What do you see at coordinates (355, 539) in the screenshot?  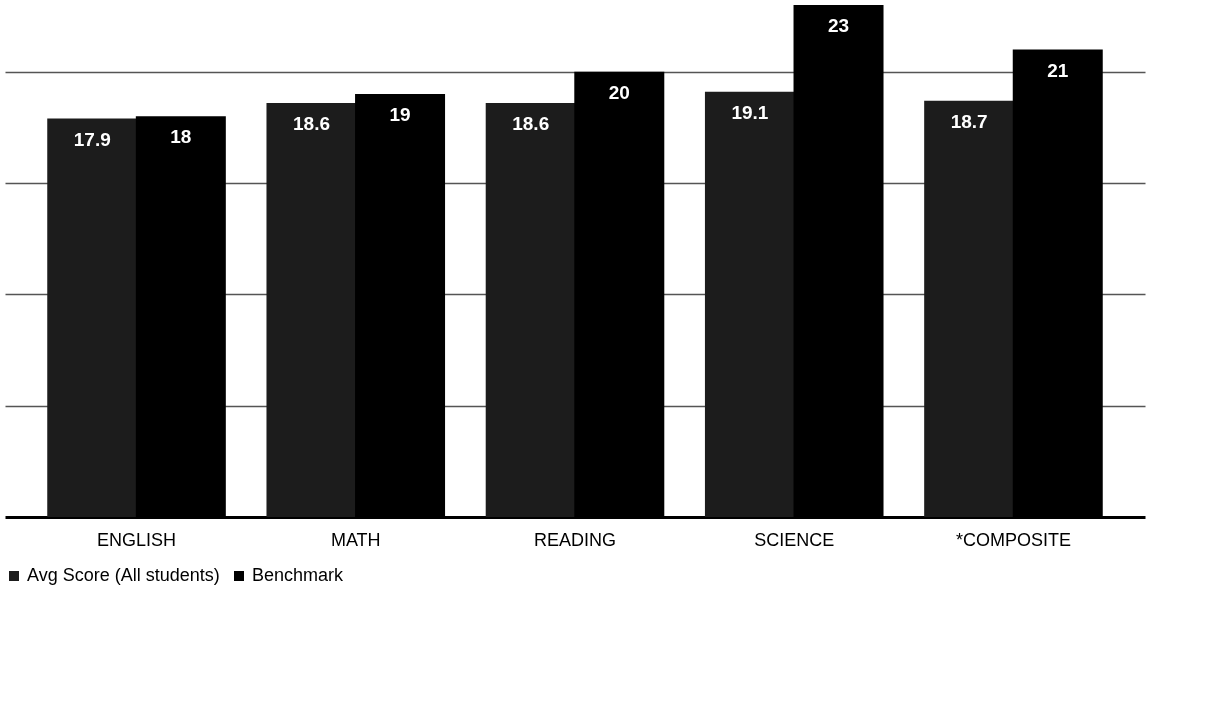 I see `x-tick-label: MATH` at bounding box center [355, 539].